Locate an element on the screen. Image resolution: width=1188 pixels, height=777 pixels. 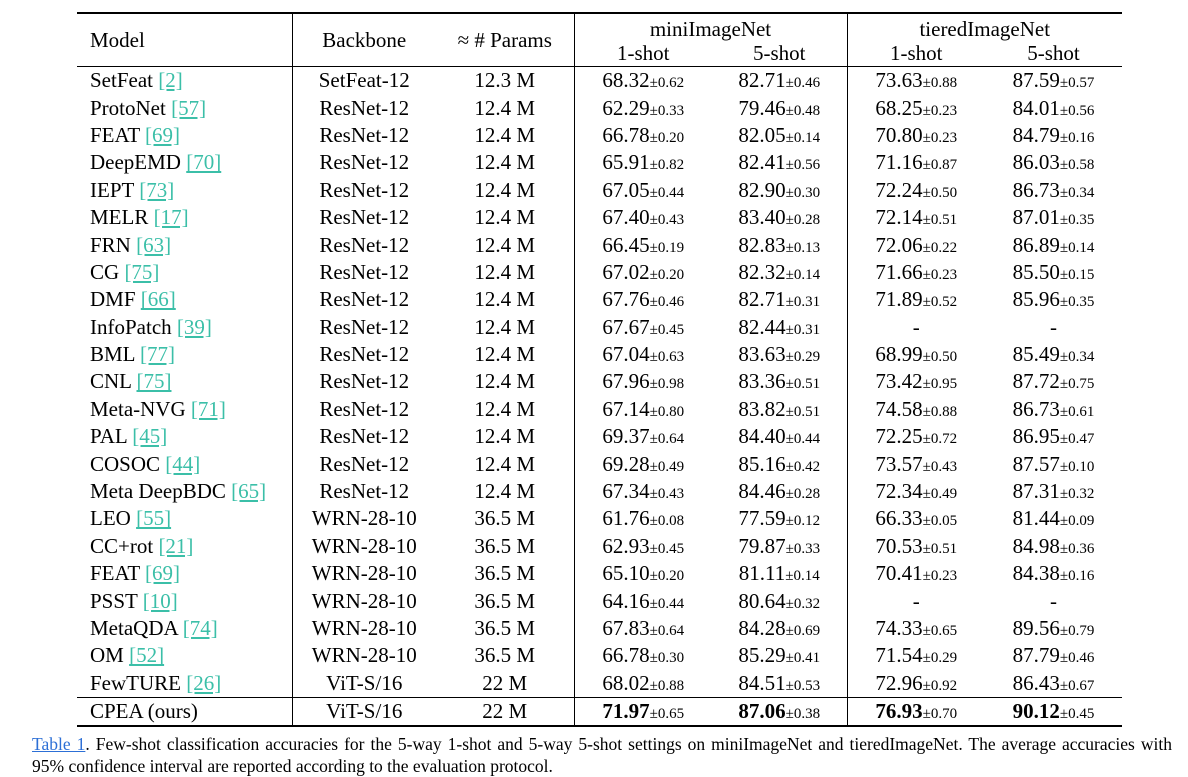
cell-mini-1shot: 69.28±0.49 is located at coordinates (642, 464).